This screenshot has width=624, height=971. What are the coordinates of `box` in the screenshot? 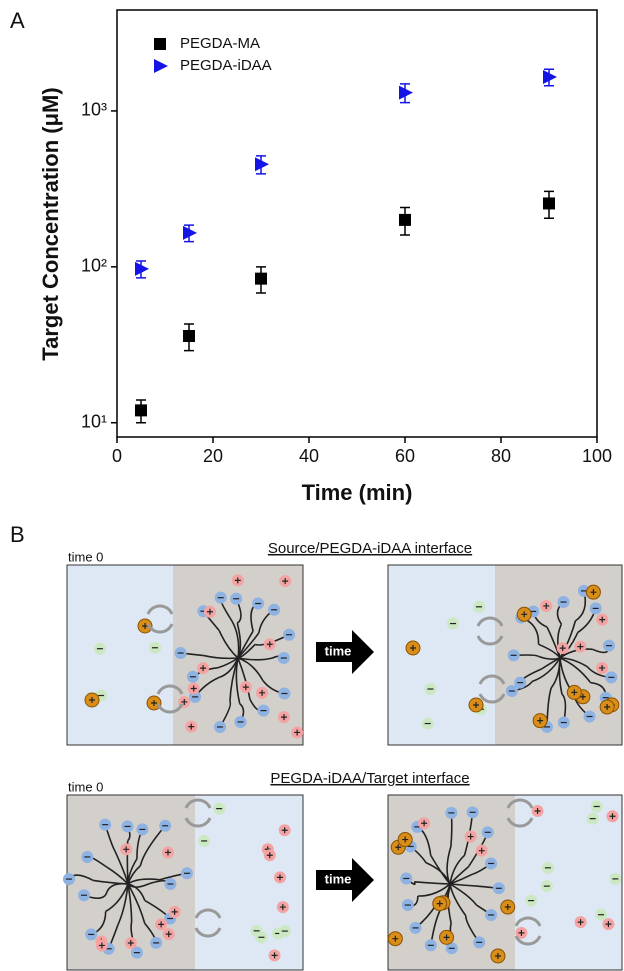 It's located at (505, 882).